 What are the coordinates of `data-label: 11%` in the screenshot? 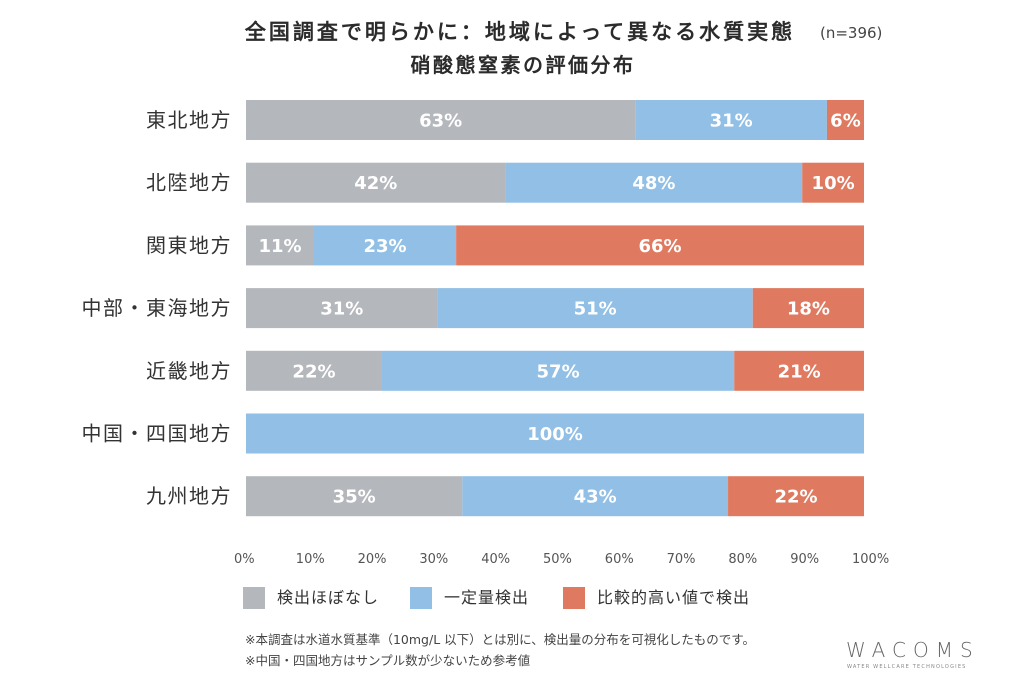 It's located at (279, 246).